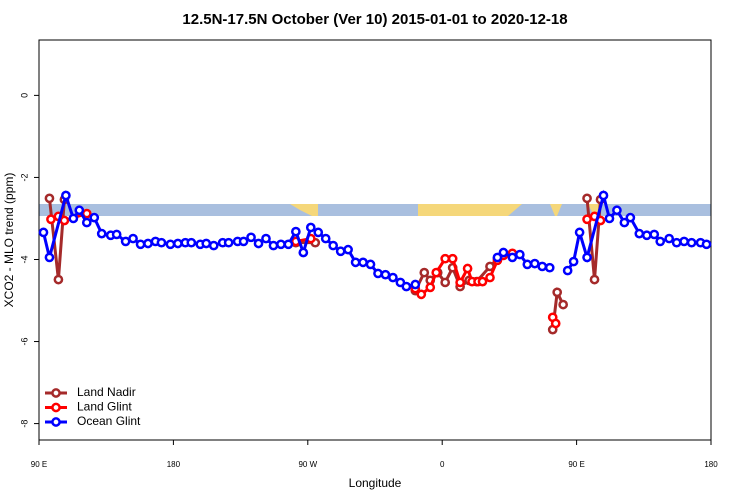 Image resolution: width=750 pixels, height=500 pixels. Describe the element at coordinates (9, 240) in the screenshot. I see `y-axis-label: XCO2 - MLO trend (ppm)` at that location.